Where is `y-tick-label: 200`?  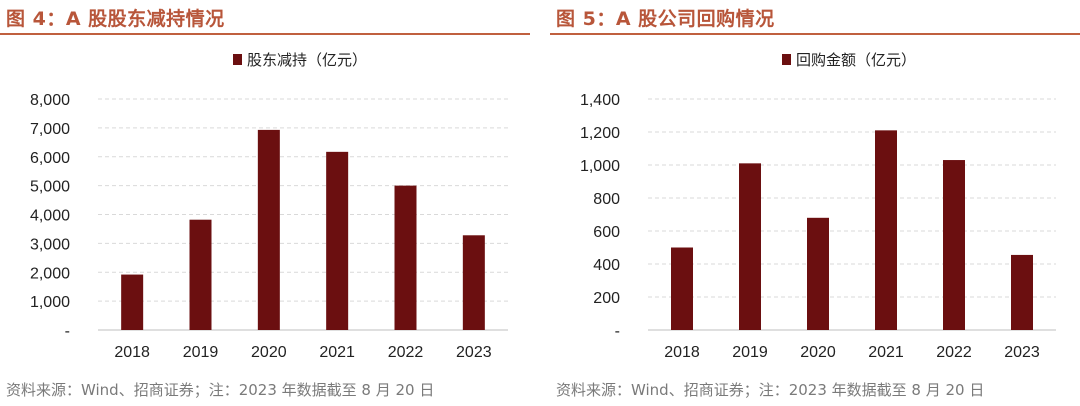 y-tick-label: 200 is located at coordinates (606, 298).